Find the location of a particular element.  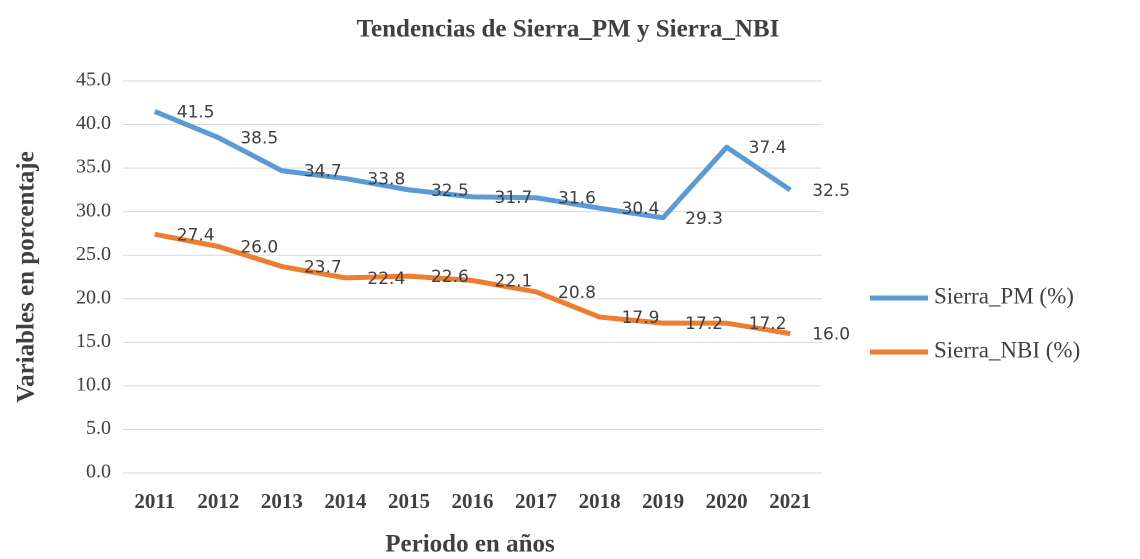

legend-label: Sierra_PM (%) is located at coordinates (1004, 295).